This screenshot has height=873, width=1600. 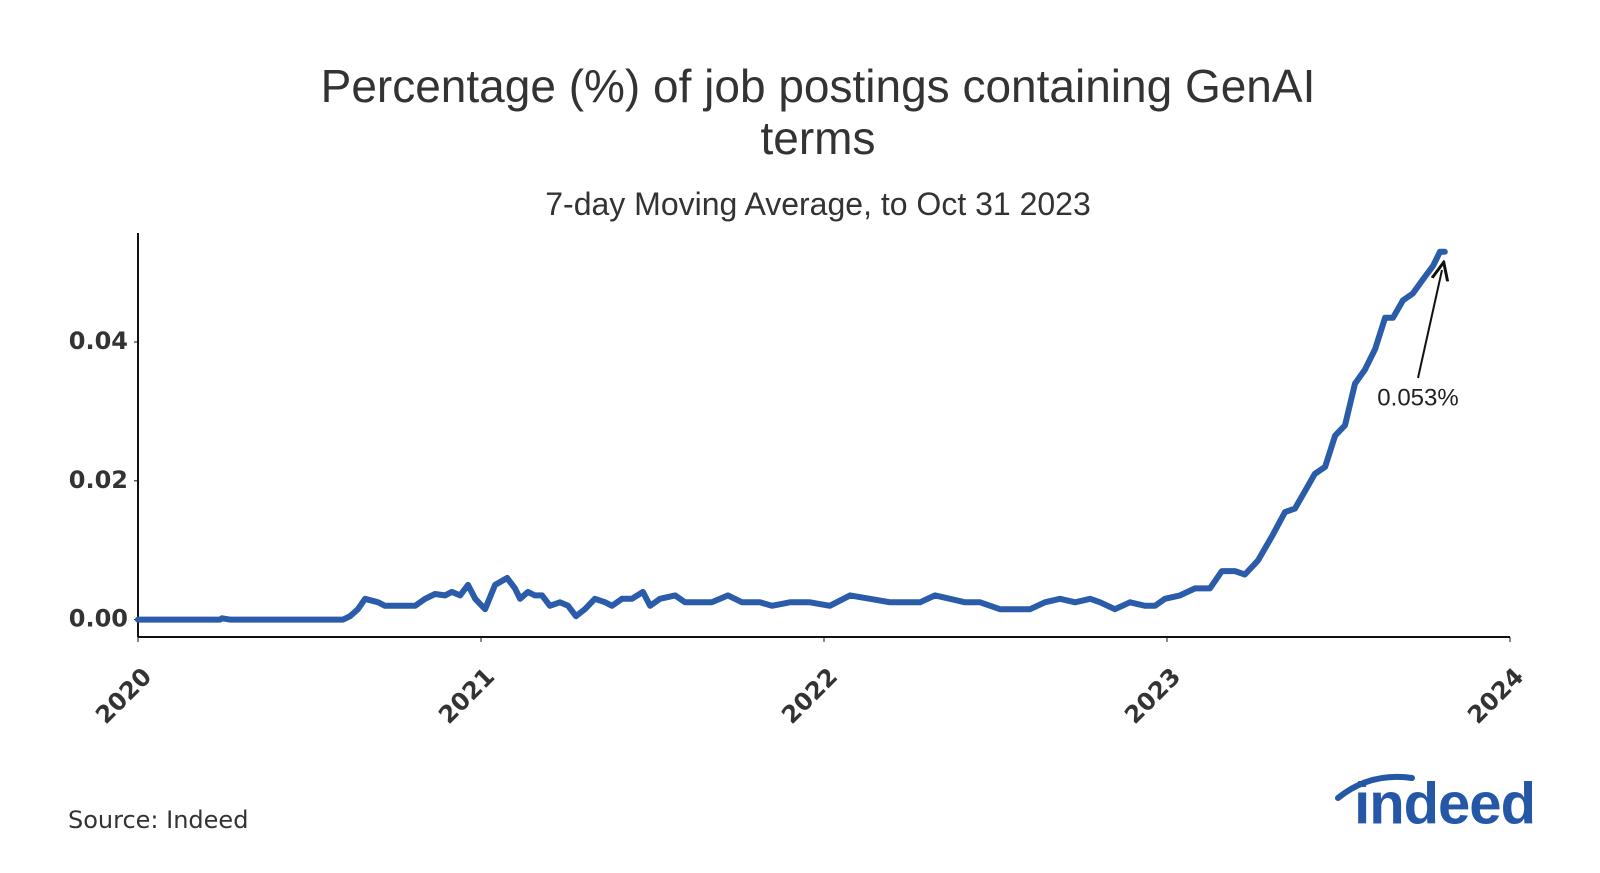 What do you see at coordinates (1495, 695) in the screenshot?
I see `x-tick-label: 2024` at bounding box center [1495, 695].